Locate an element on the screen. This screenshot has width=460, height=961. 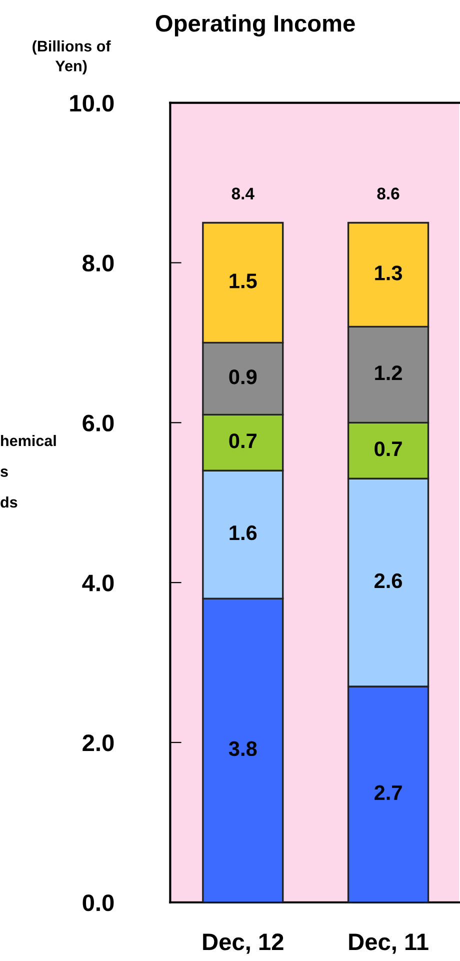
y-tick-label: 4.0 is located at coordinates (98, 583).